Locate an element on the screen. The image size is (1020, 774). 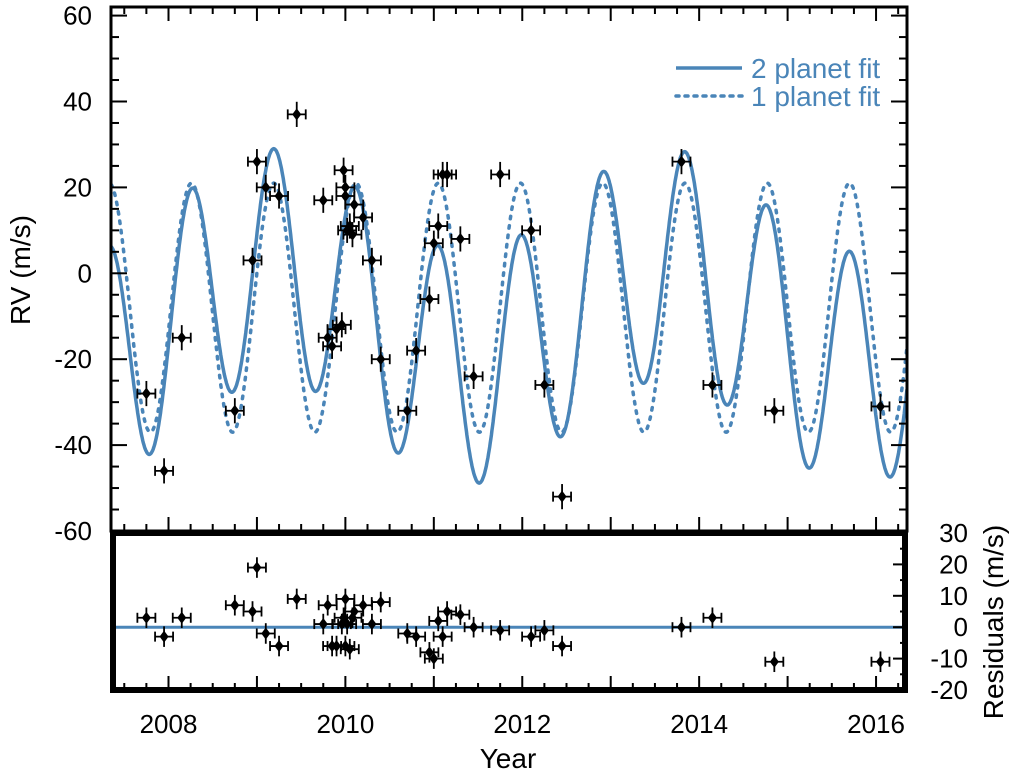
residual-y-tick-label: 0 is located at coordinates (961, 627).